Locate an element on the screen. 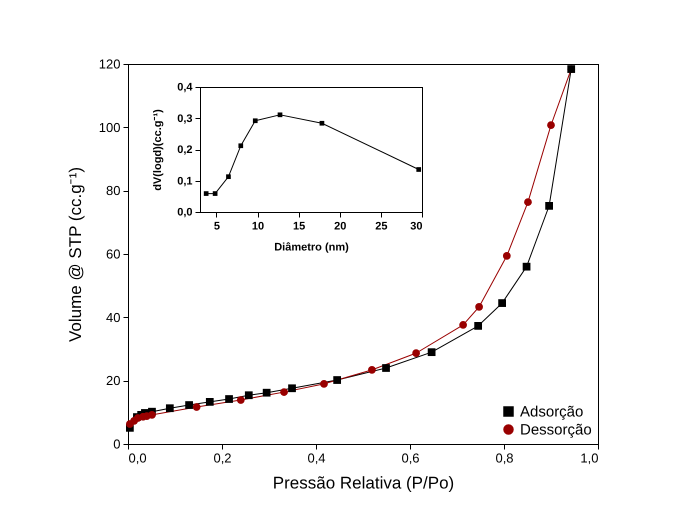 The image size is (677, 523). x-tick-label: 10 is located at coordinates (258, 226).